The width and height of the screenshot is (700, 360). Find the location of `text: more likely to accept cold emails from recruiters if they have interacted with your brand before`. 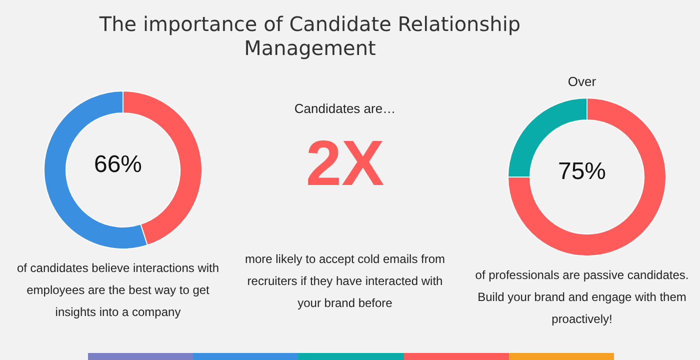

text: more likely to accept cold emails from recruiters if they have interacted with your brand before is located at coordinates (345, 281).